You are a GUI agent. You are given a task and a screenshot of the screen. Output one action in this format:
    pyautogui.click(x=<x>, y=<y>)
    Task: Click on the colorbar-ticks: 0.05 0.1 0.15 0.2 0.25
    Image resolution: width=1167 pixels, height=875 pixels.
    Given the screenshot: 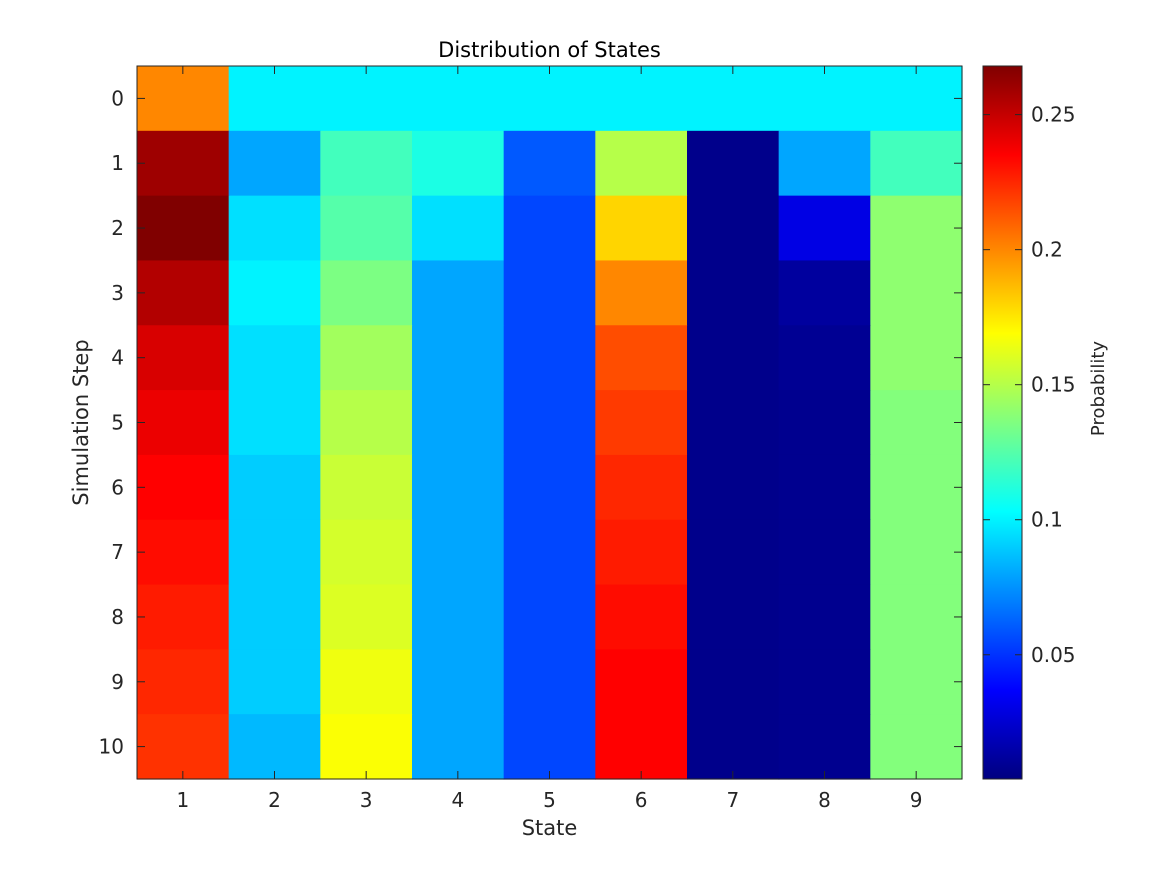 What is the action you would take?
    pyautogui.click(x=1029, y=385)
    